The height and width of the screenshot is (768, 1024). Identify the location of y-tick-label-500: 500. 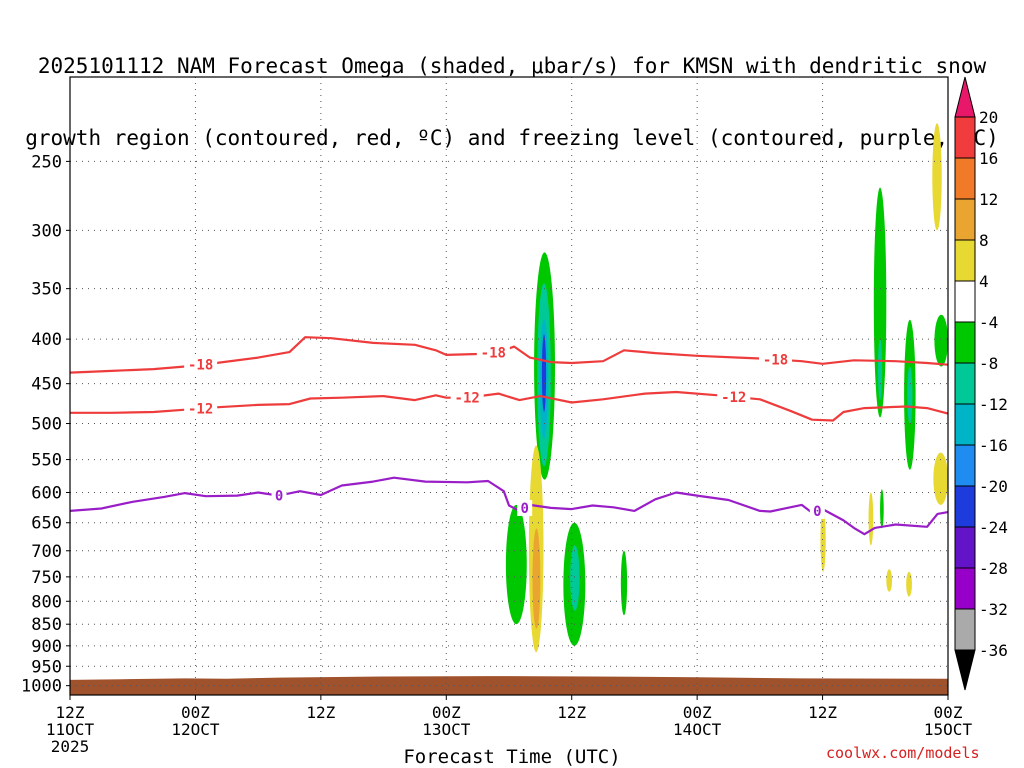
(46, 425).